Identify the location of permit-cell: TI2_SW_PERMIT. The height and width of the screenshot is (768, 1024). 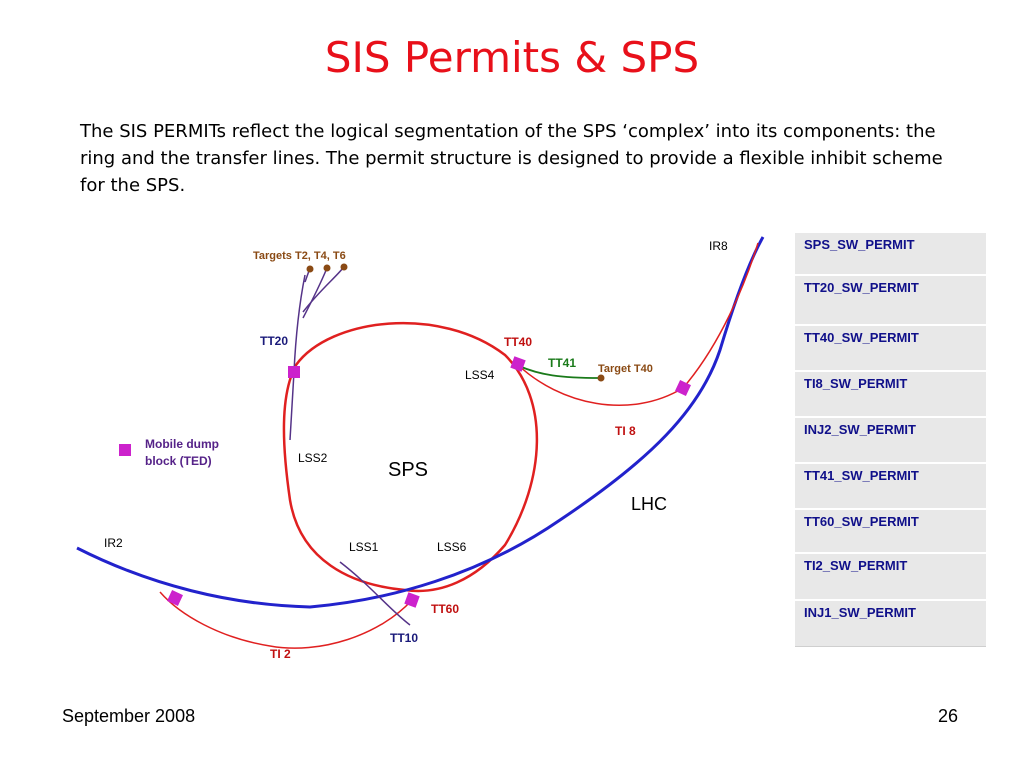
(890, 576).